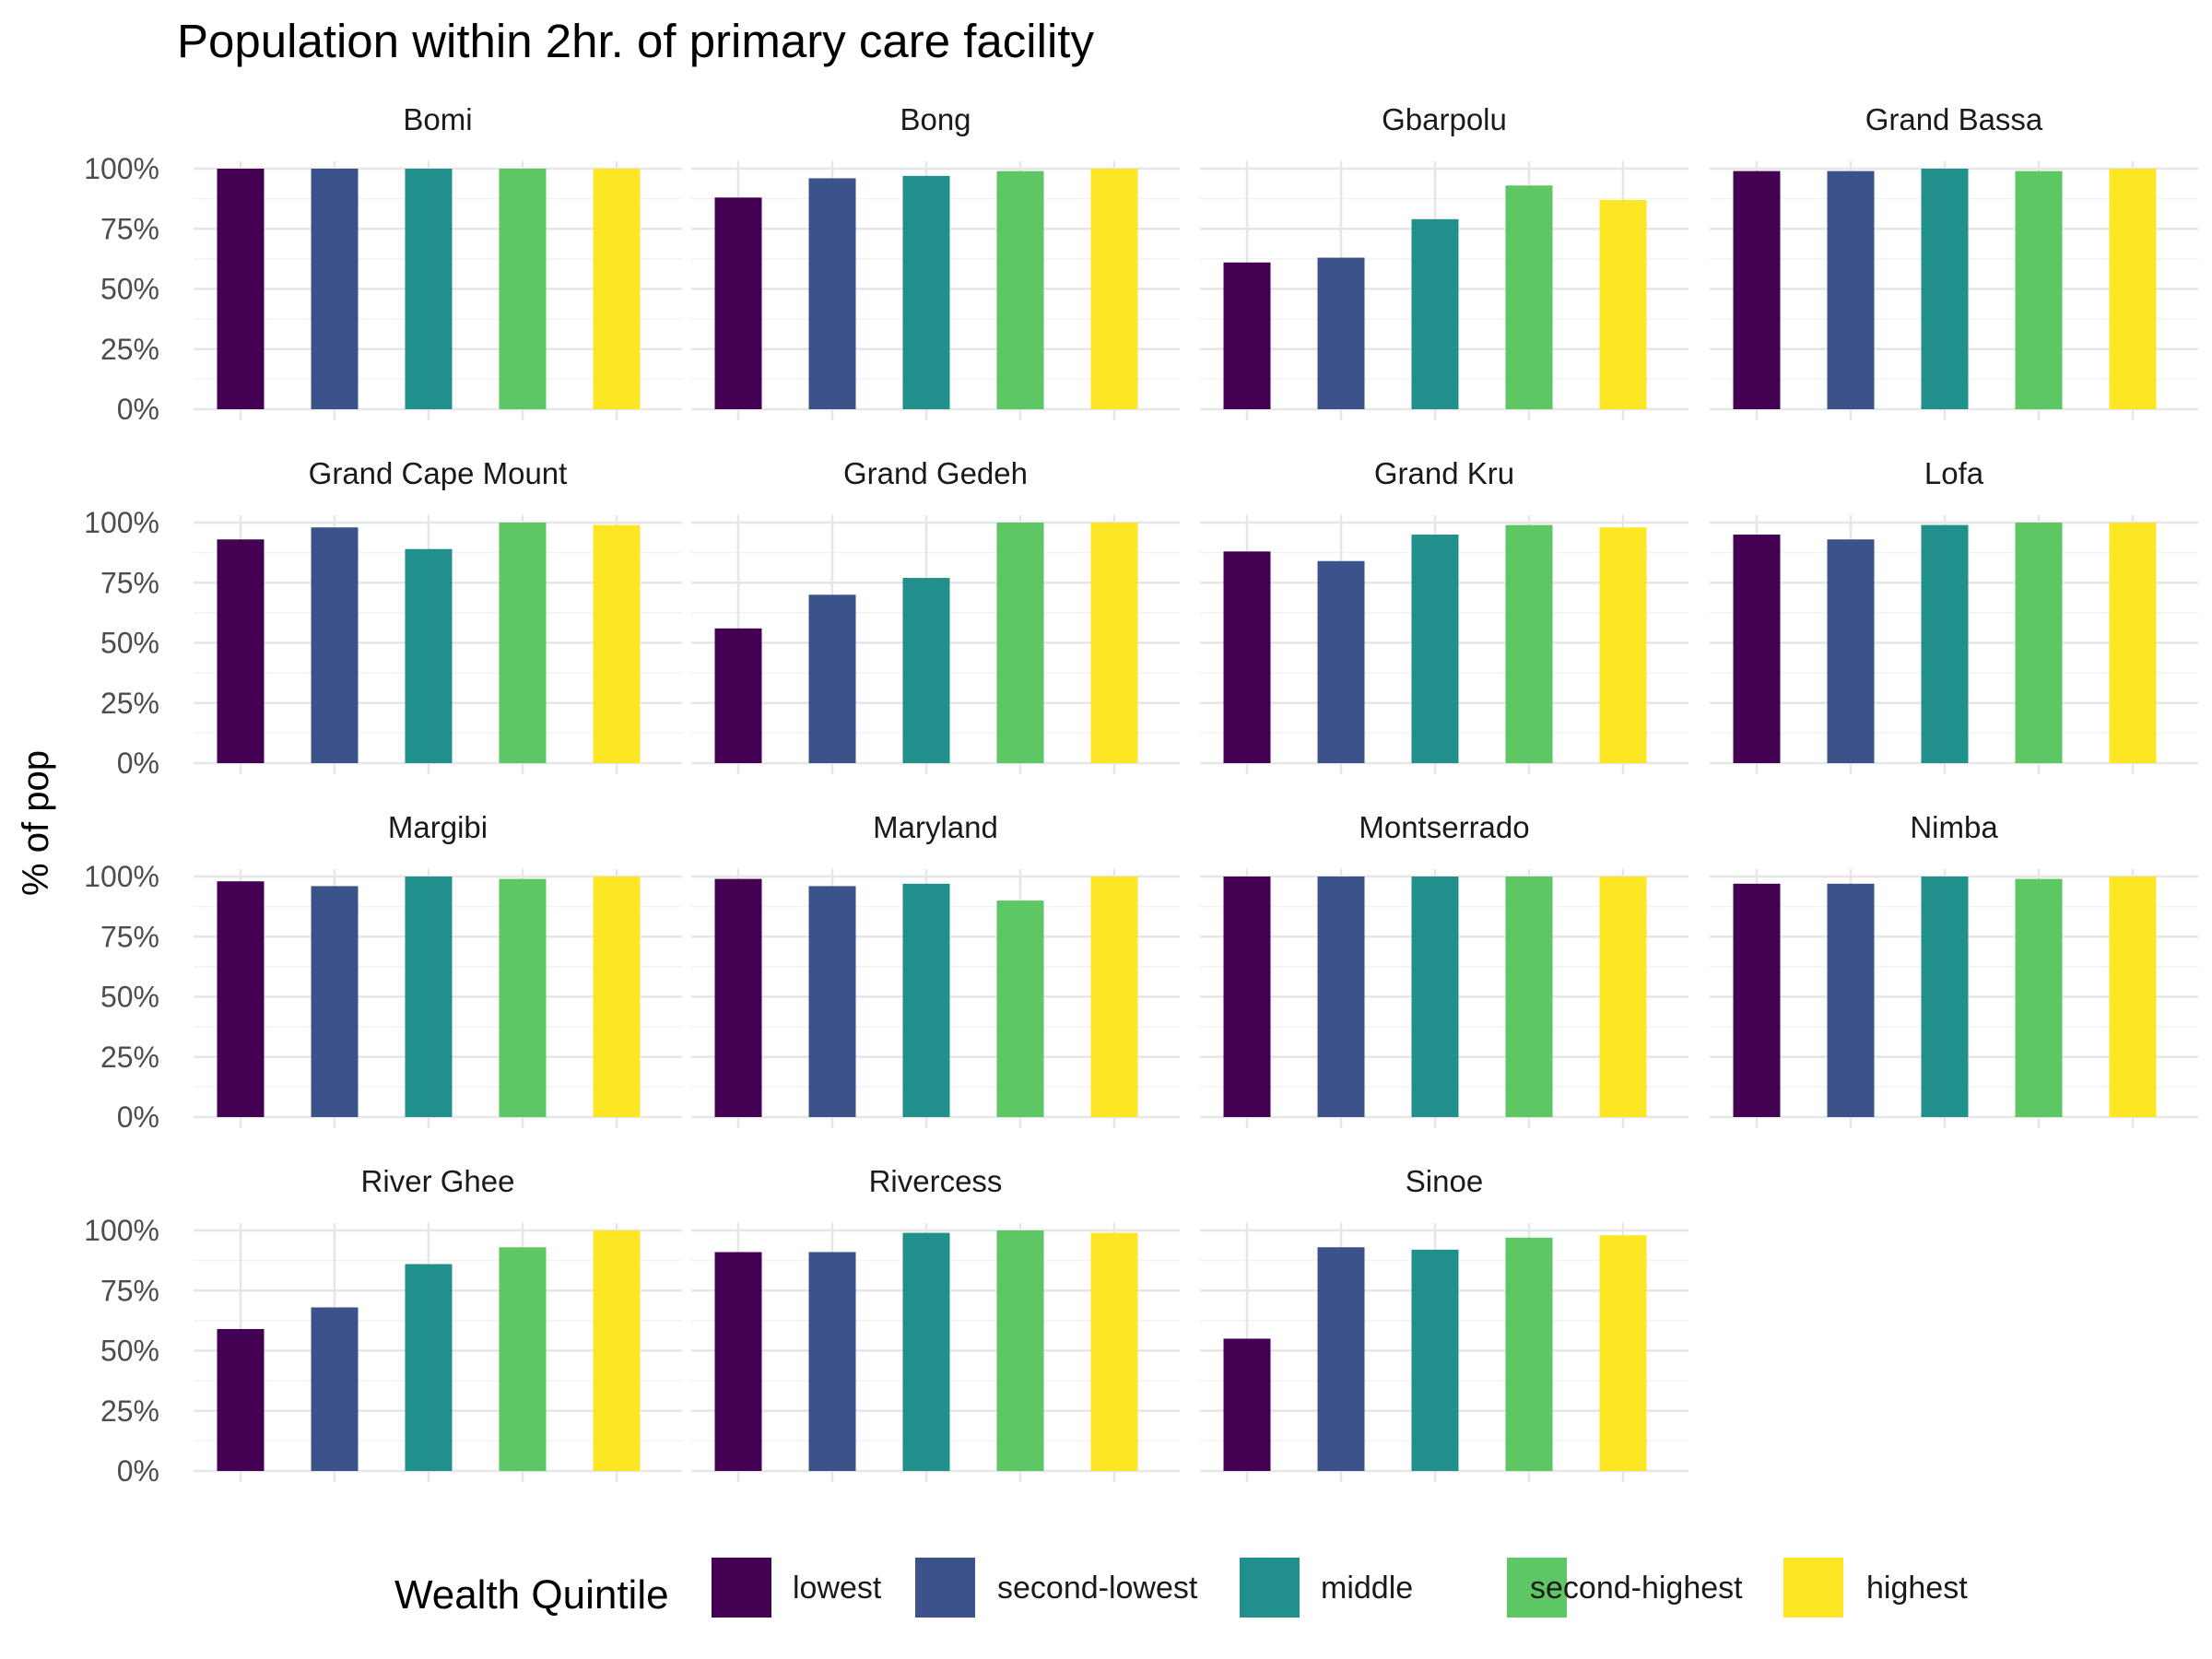 The image size is (2212, 1659). I want to click on facet-strip-label: Montserrado, so click(1444, 827).